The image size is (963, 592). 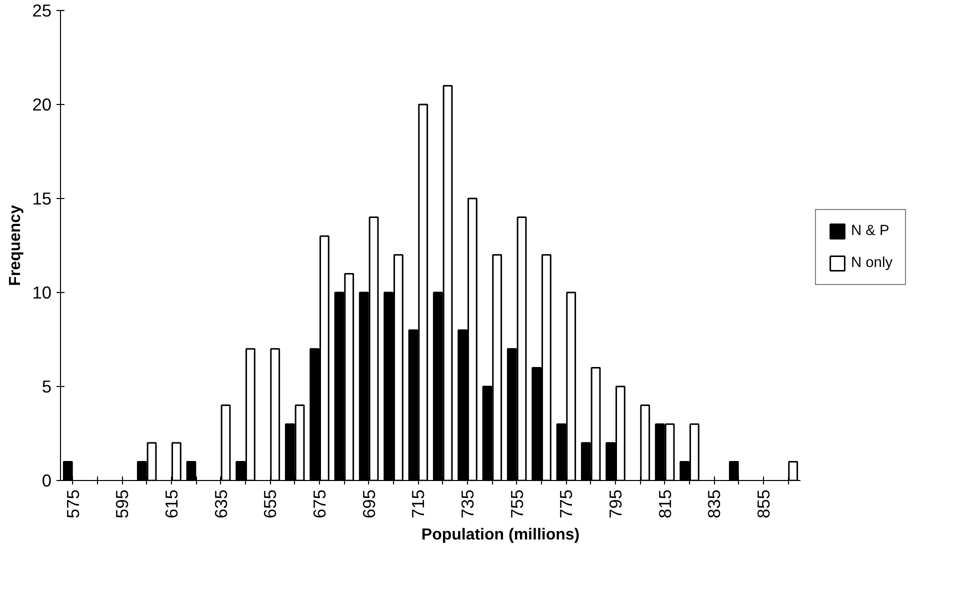 What do you see at coordinates (172, 503) in the screenshot?
I see `x-tick-label: 615` at bounding box center [172, 503].